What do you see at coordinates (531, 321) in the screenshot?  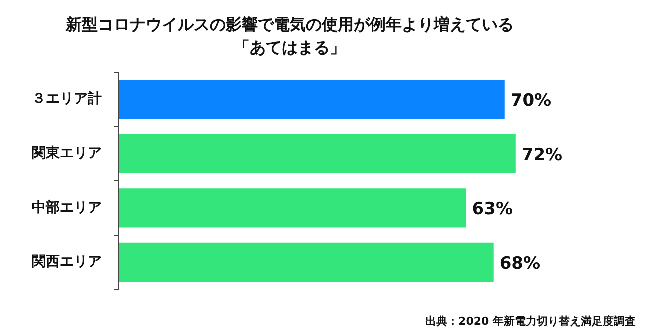 I see `source-note: 出典：2020 年新電力切り替え満足度調査` at bounding box center [531, 321].